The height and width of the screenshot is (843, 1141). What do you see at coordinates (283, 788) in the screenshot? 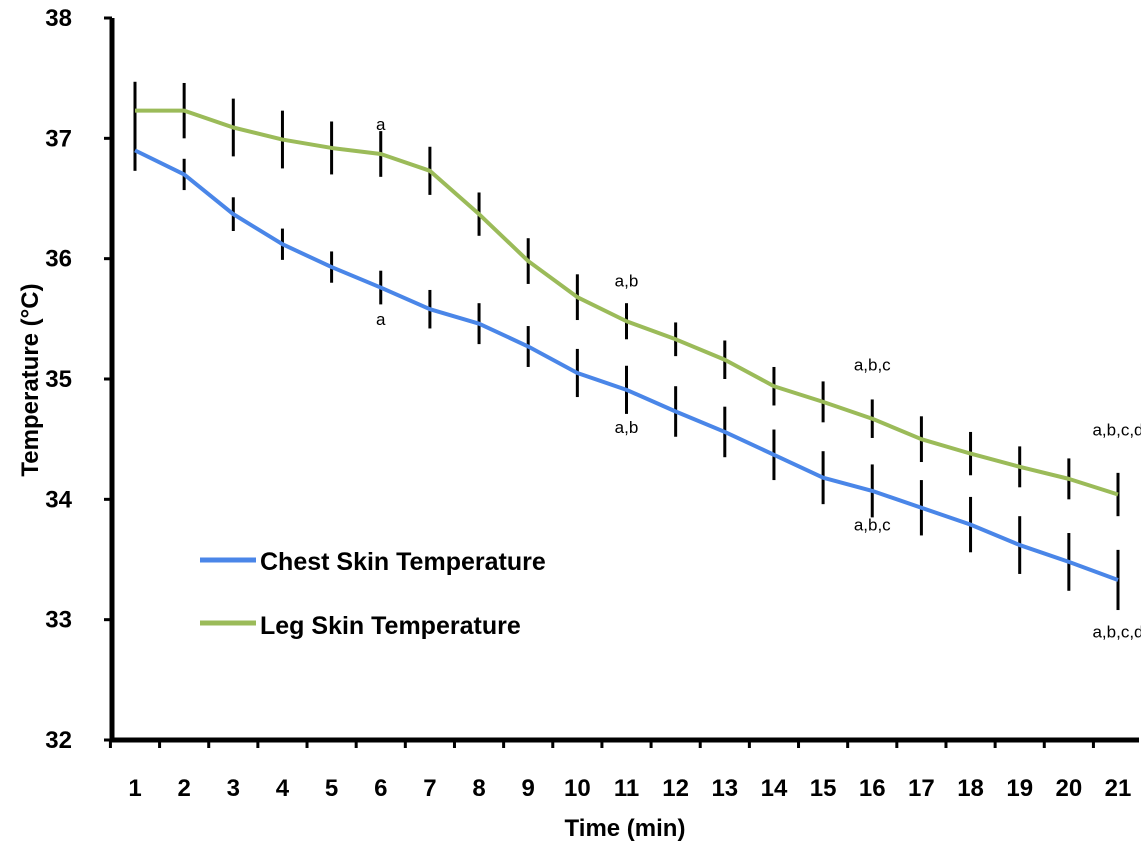
I see `x-tick-label: 4` at bounding box center [283, 788].